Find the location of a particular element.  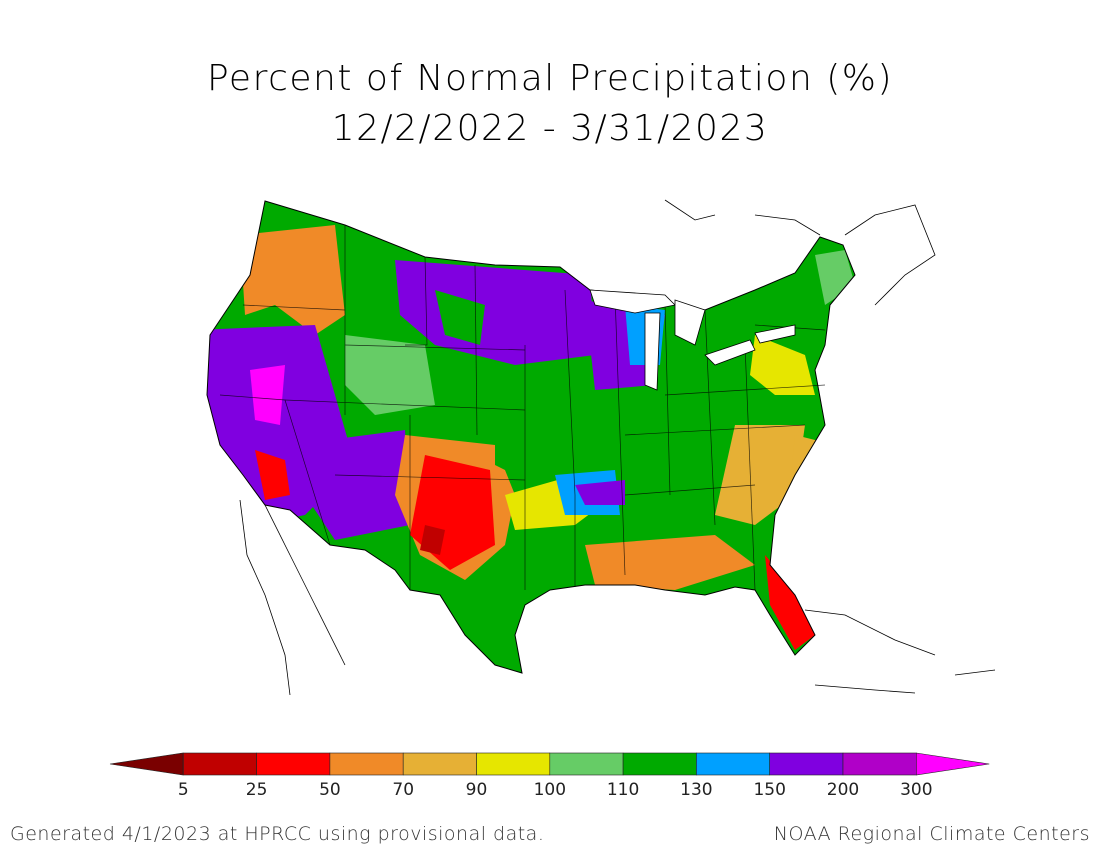

legend-tick-label: 100 is located at coordinates (550, 790).